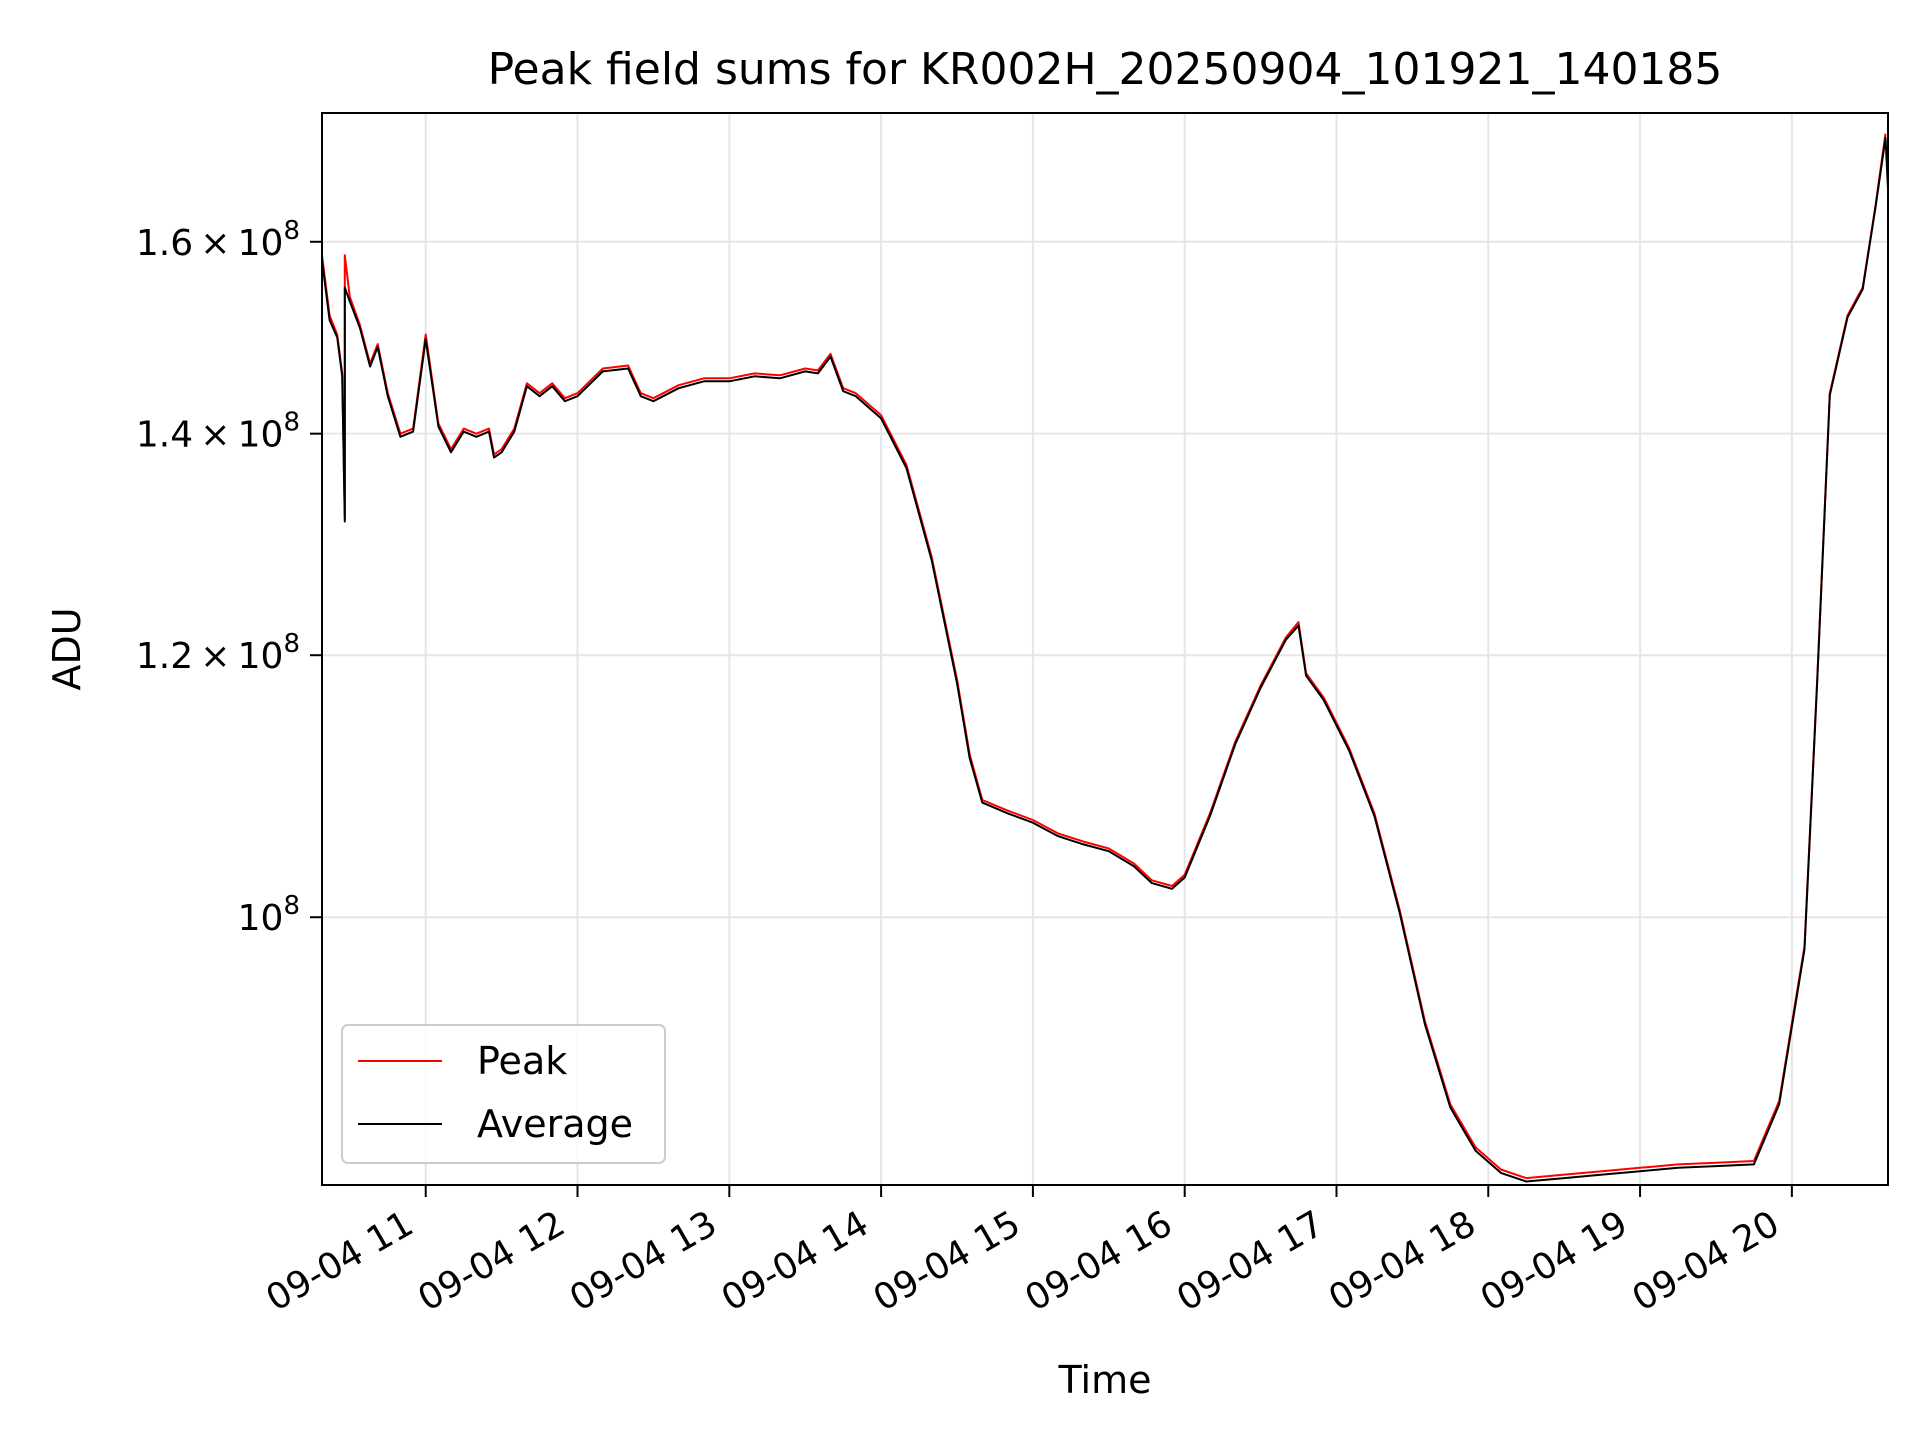 This screenshot has width=1920, height=1440. I want to click on x-axis-label: Time, so click(1105, 1380).